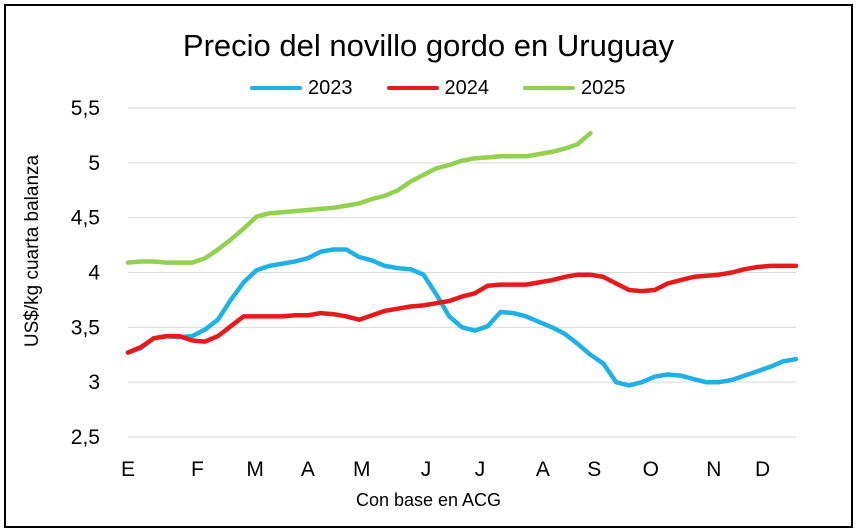 This screenshot has height=532, width=857. What do you see at coordinates (549, 88) in the screenshot?
I see `legend-swatch-2025` at bounding box center [549, 88].